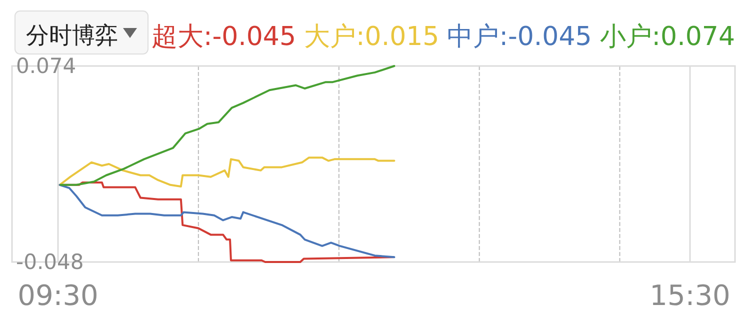 The width and height of the screenshot is (743, 328). Describe the element at coordinates (58, 295) in the screenshot. I see `x-tick-label: 09:30` at that location.